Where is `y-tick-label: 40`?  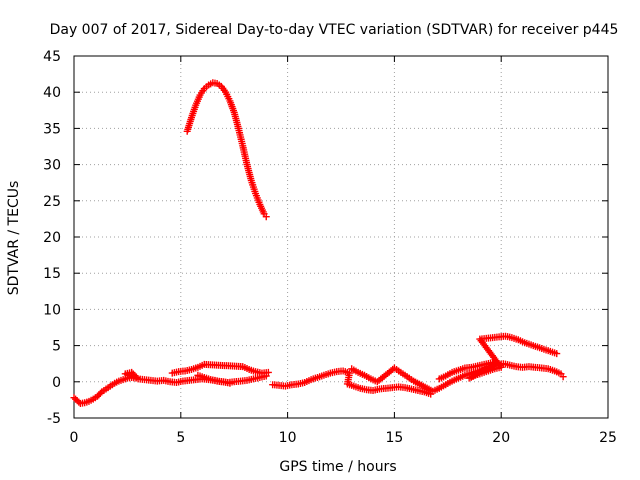
y-tick-label: 40 is located at coordinates (52, 93).